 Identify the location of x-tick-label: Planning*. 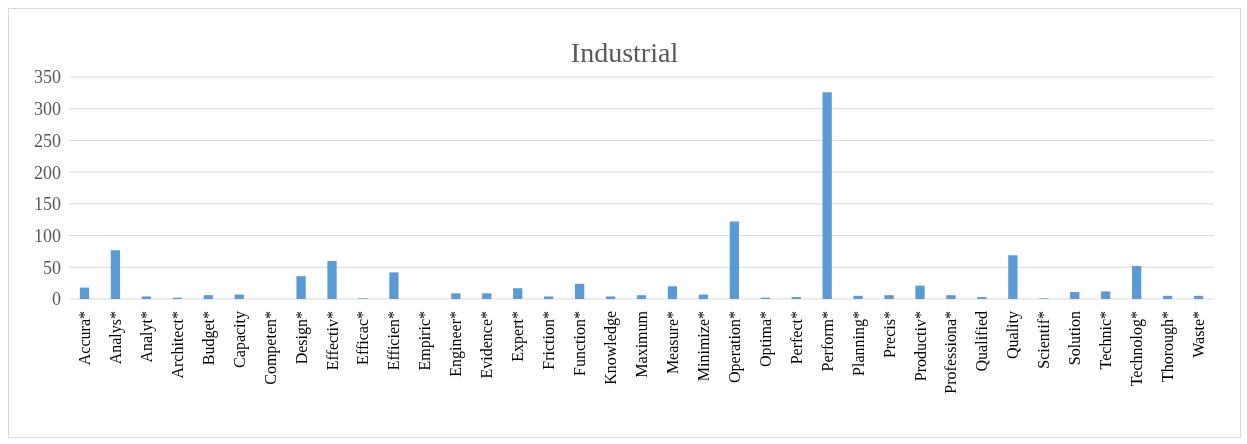
(858, 343).